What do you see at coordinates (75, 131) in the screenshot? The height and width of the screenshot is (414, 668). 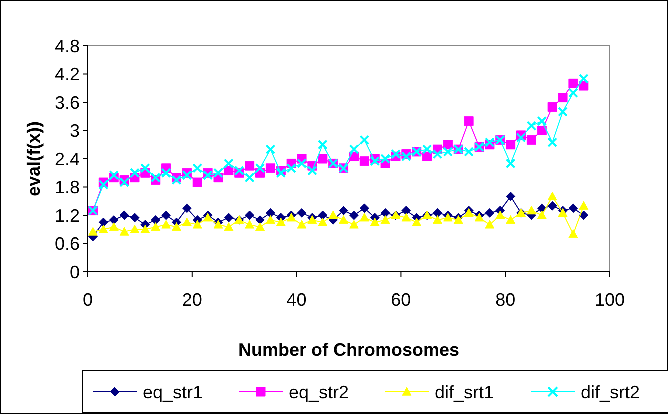 I see `y-tick-label: 3` at bounding box center [75, 131].